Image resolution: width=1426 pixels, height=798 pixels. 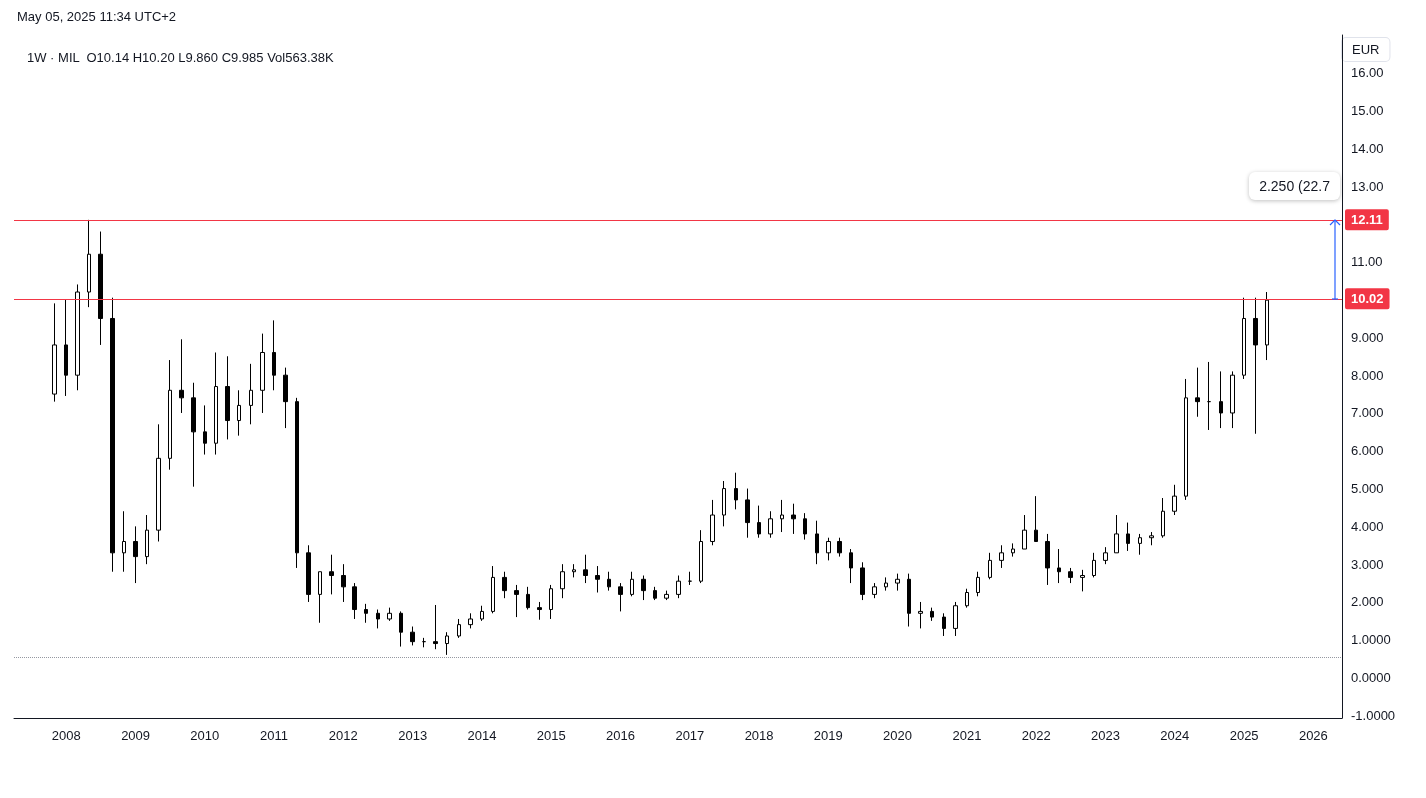 I want to click on x-tick-label: 2016, so click(x=620, y=735).